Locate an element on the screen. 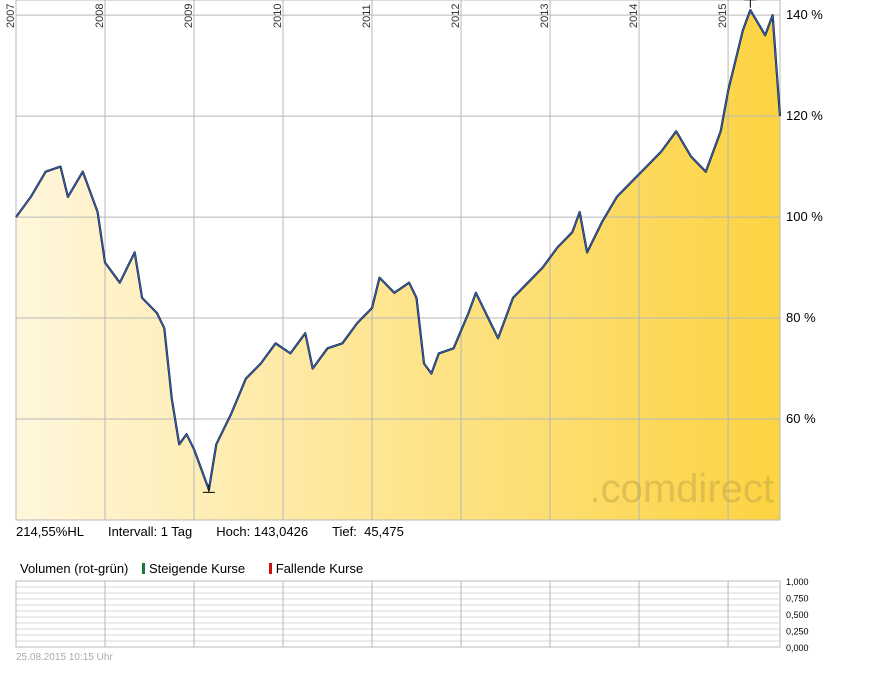  volume-y-tick-label: 1,000 is located at coordinates (797, 582).